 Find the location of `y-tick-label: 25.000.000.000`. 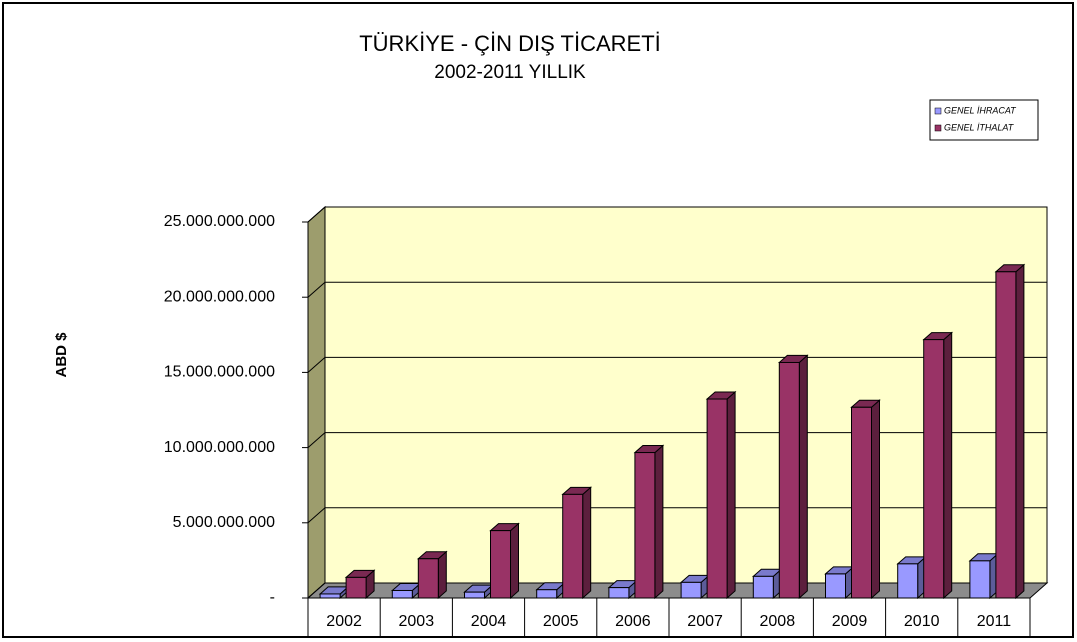

y-tick-label: 25.000.000.000 is located at coordinates (219, 221).